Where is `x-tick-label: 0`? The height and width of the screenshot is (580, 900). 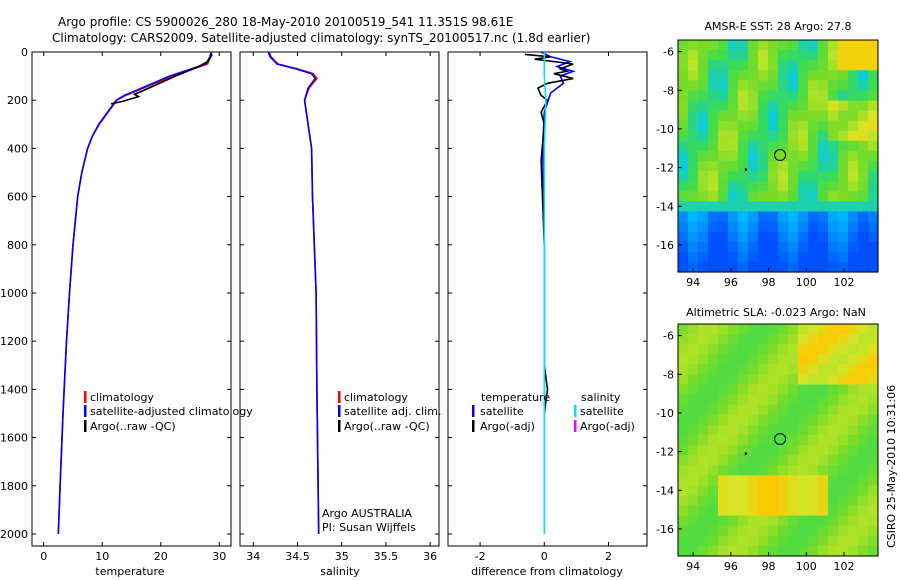 x-tick-label: 0 is located at coordinates (43, 556).